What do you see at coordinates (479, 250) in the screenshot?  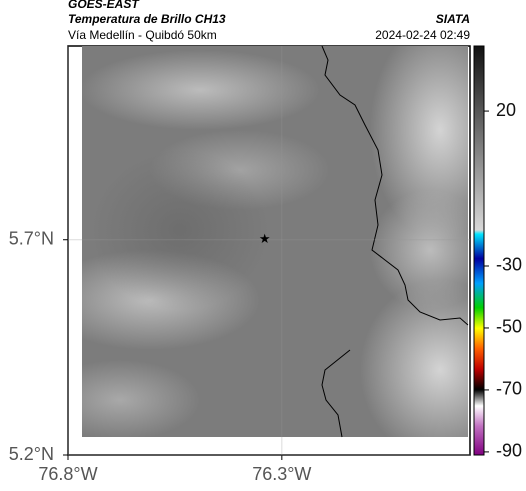 I see `colorbar` at bounding box center [479, 250].